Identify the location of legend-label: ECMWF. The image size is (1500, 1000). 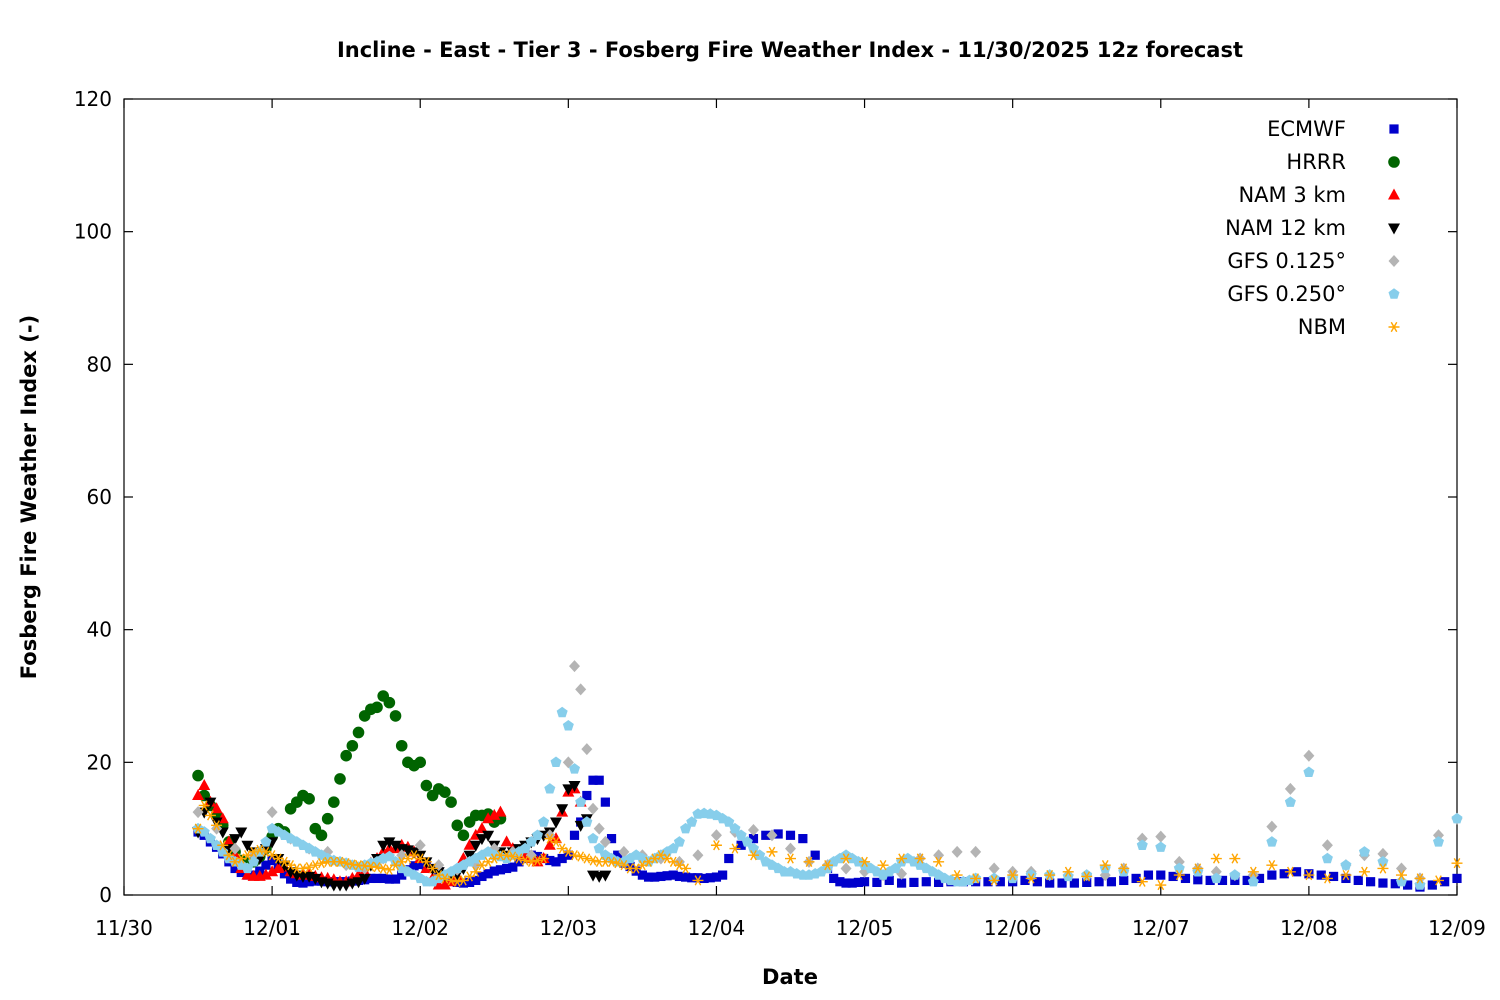
(1306, 129).